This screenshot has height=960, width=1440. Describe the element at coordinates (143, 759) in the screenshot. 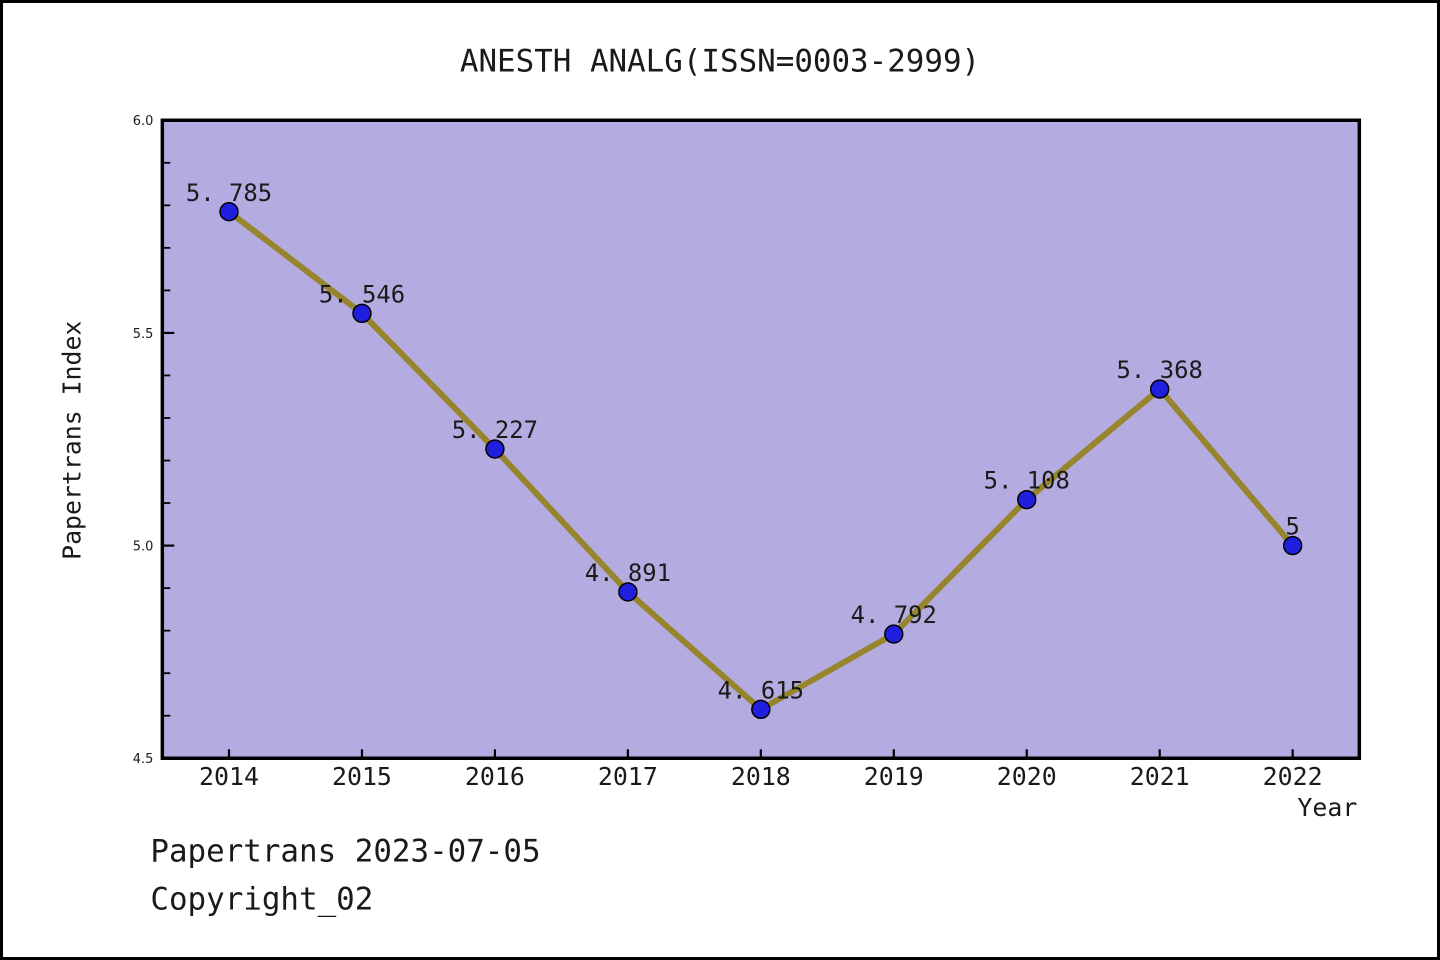

I see `y-tick-label: 4.5` at that location.